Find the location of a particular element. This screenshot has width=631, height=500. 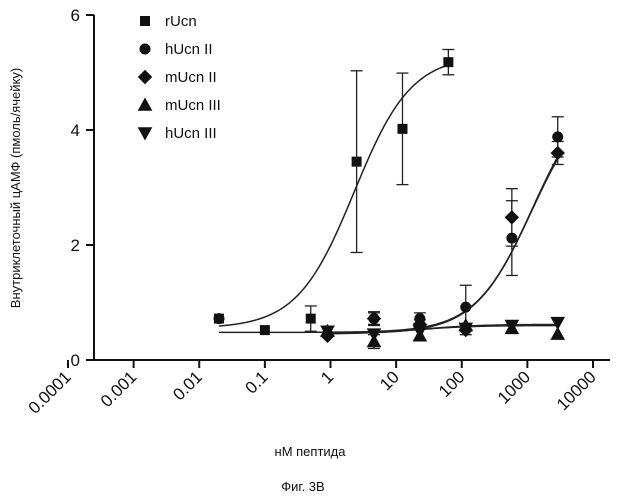

y-ticks: 0 2 4 6 is located at coordinates (82, 188).